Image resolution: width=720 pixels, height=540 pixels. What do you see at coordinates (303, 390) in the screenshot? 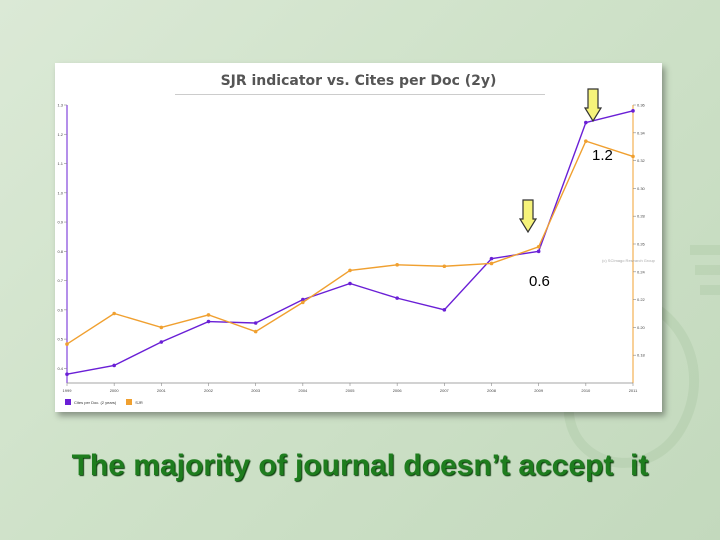
I see `x-tick-label: 2004` at bounding box center [303, 390].